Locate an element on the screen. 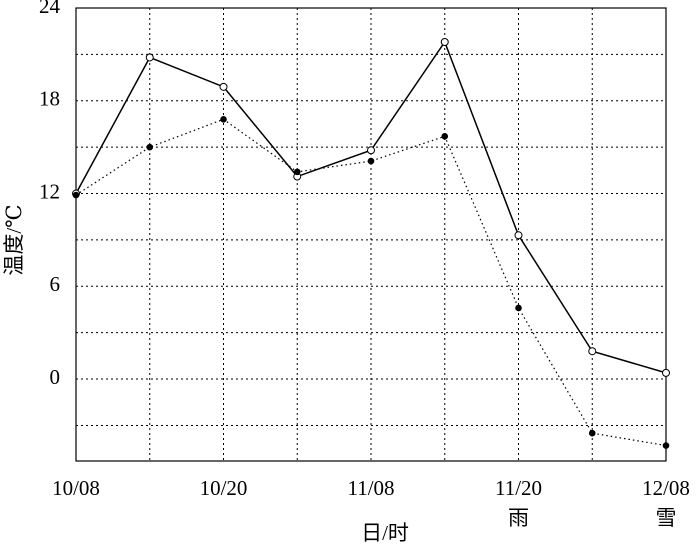 The image size is (700, 549). x-axis-label: 日/时 is located at coordinates (385, 533).